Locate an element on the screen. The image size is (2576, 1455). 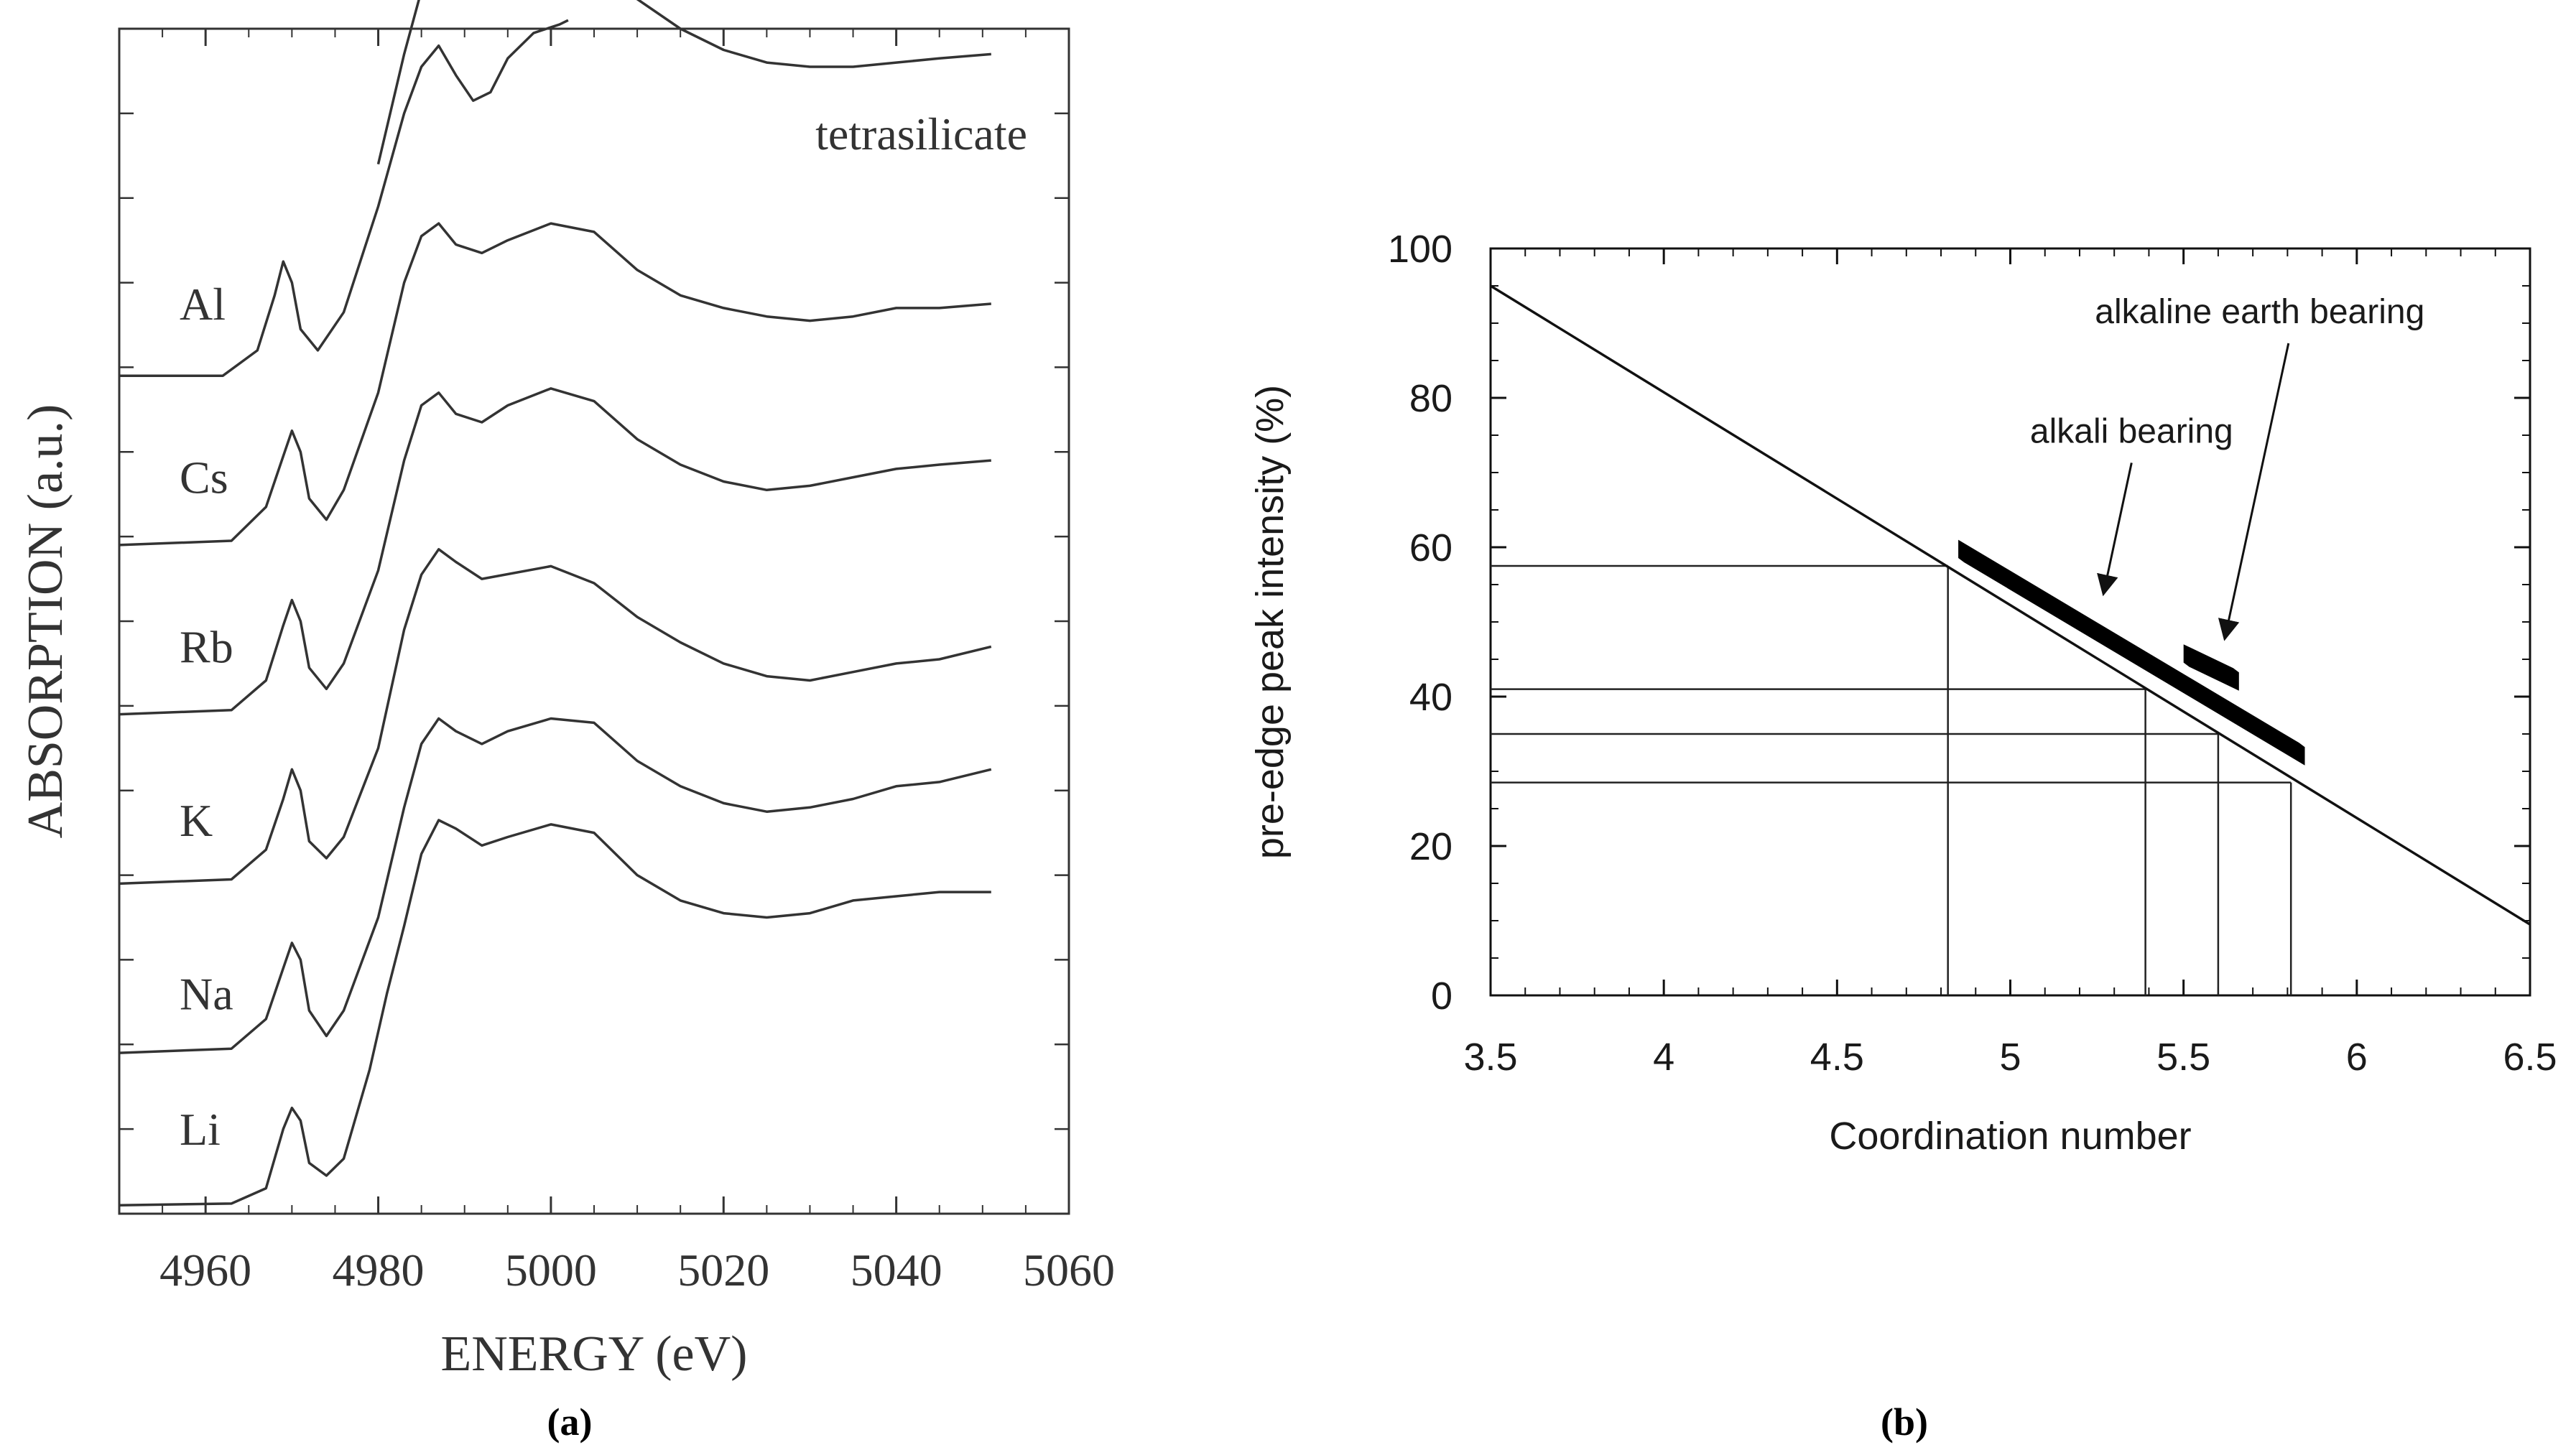
x-tick-label: 6.5 is located at coordinates (2530, 1057).